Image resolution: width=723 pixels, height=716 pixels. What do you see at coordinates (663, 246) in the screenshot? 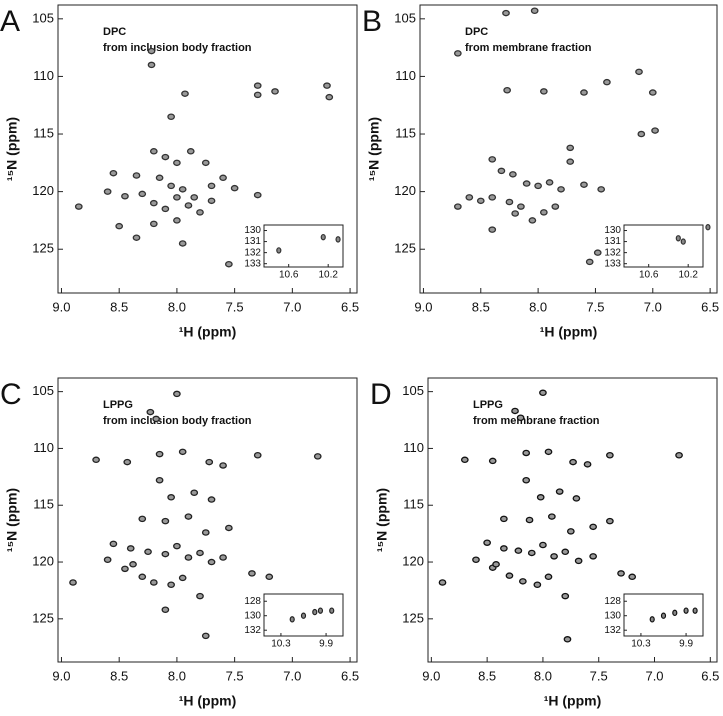
I see `inset-frame` at bounding box center [663, 246].